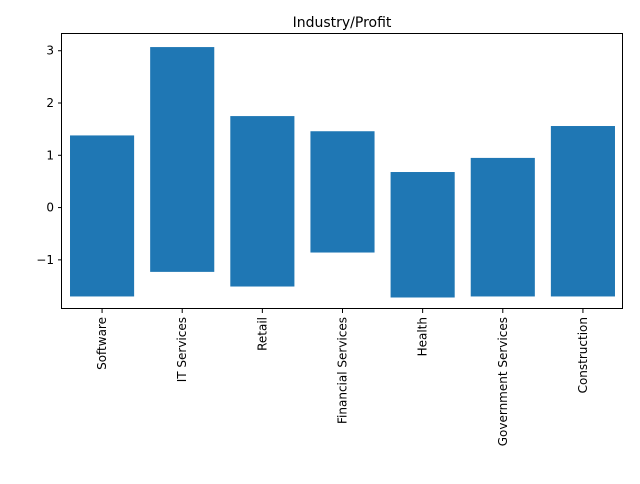  I want to click on y-tick-label: −1, so click(45, 260).